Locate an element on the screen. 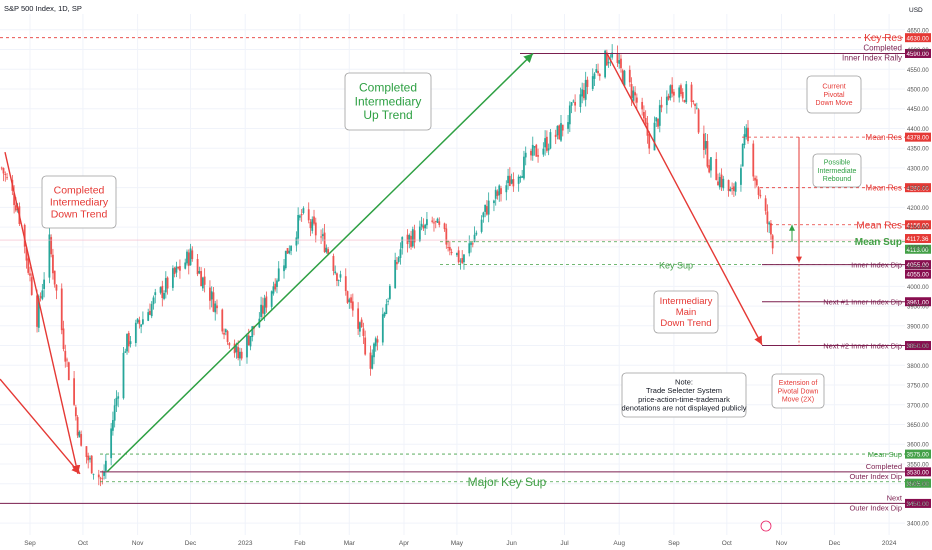 Image resolution: width=932 pixels, height=550 pixels. note-annotation-line: Note: is located at coordinates (684, 382).